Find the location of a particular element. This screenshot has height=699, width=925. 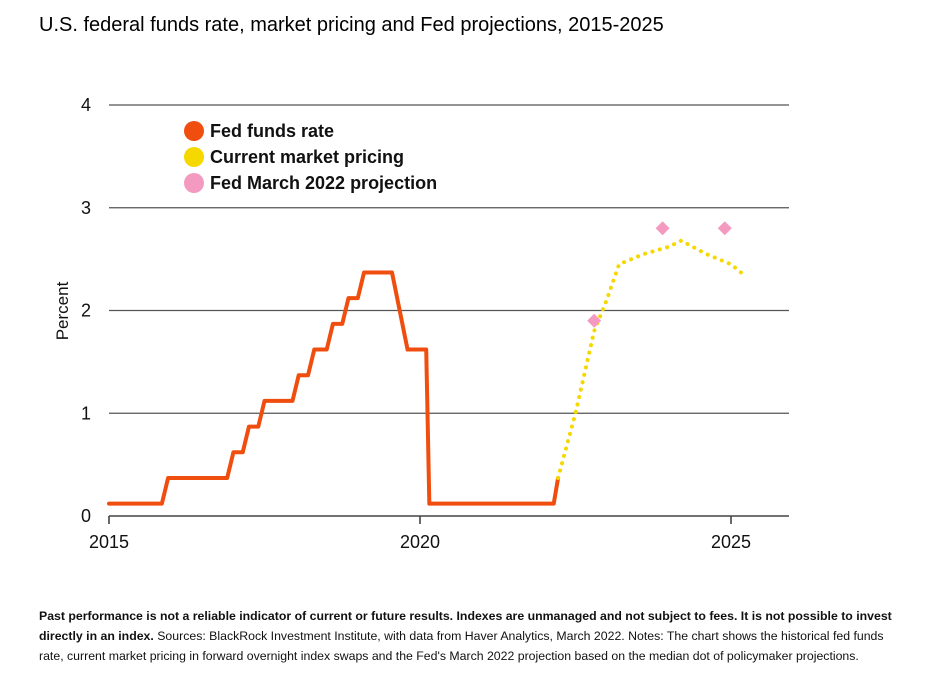

legend-item-fed-projection: Fed March 2022 projection is located at coordinates (310, 183).